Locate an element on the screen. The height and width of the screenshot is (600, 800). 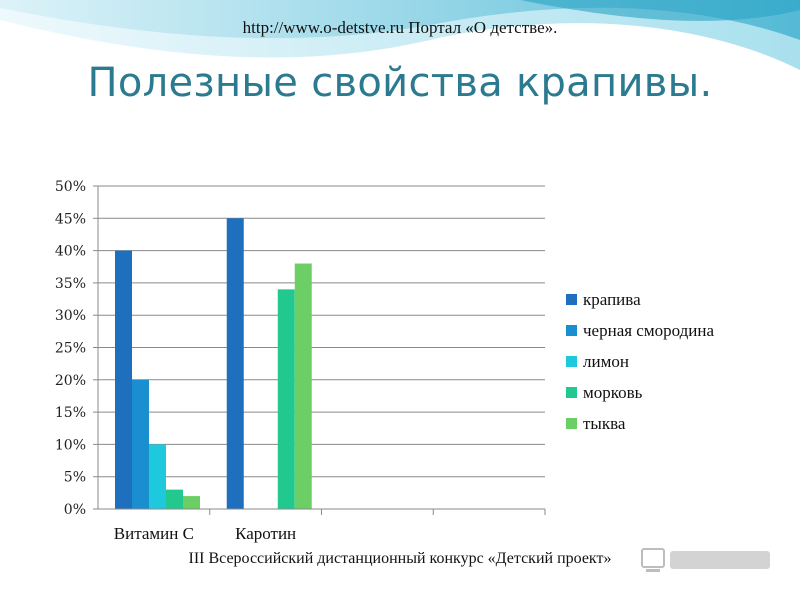
y-tick-label: 30% is located at coordinates (70, 316).